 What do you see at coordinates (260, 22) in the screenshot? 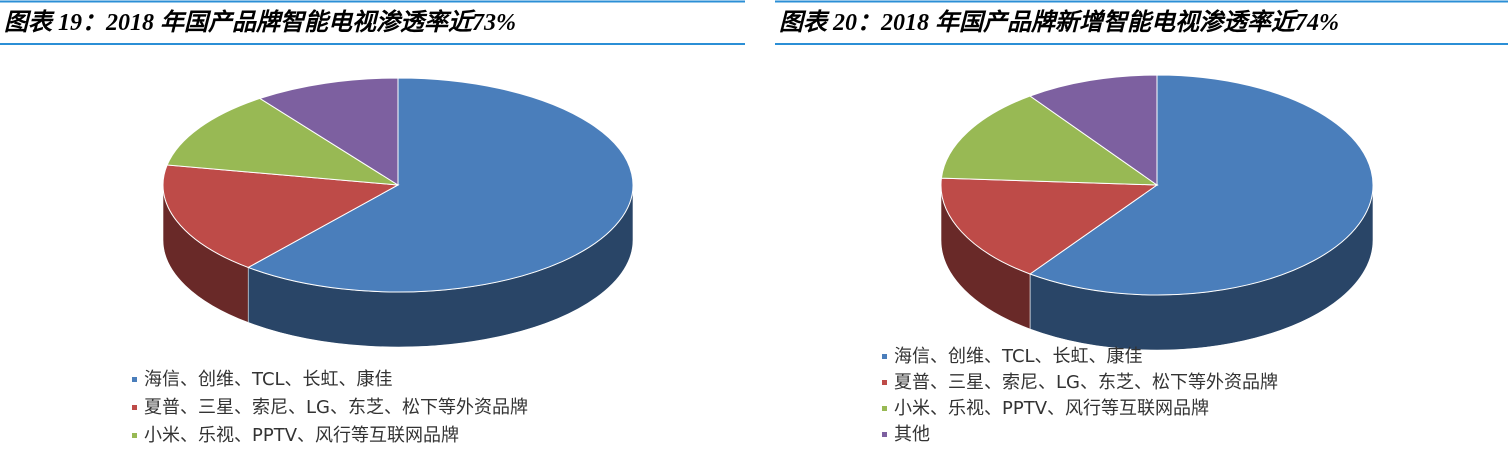
I see `chart-title: 图表 19：2018 年国产品牌智能电视渗透率近73%` at bounding box center [260, 22].